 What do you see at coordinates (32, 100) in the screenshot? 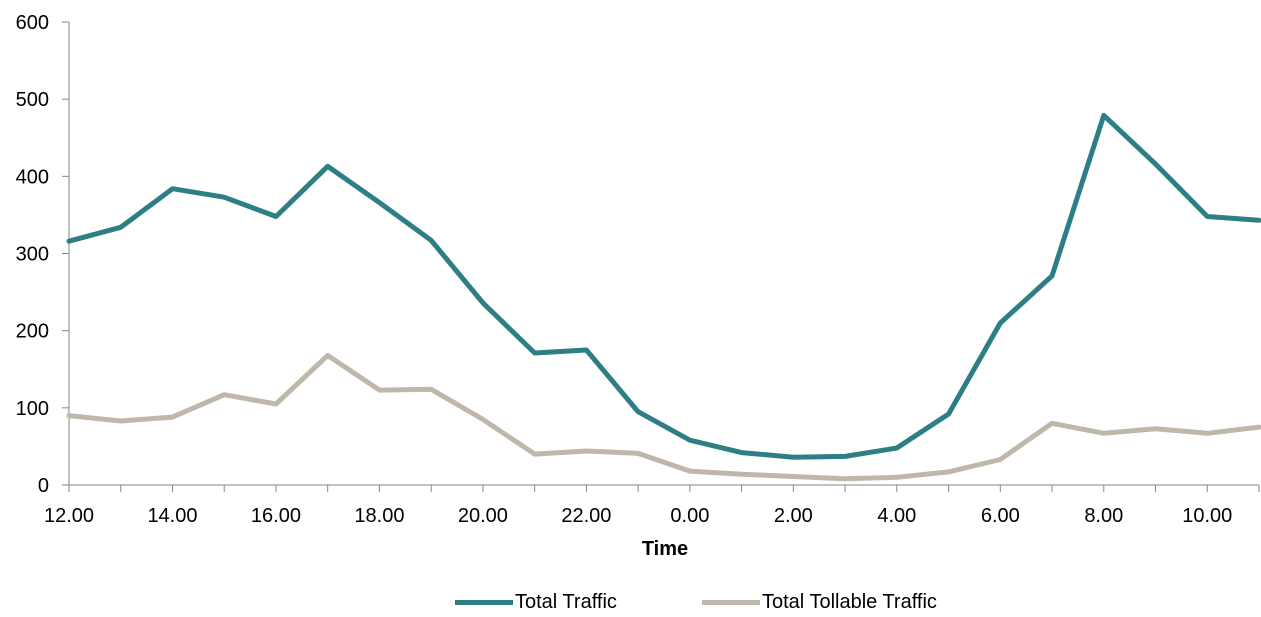
I see `y-tick-label: 500` at bounding box center [32, 100].